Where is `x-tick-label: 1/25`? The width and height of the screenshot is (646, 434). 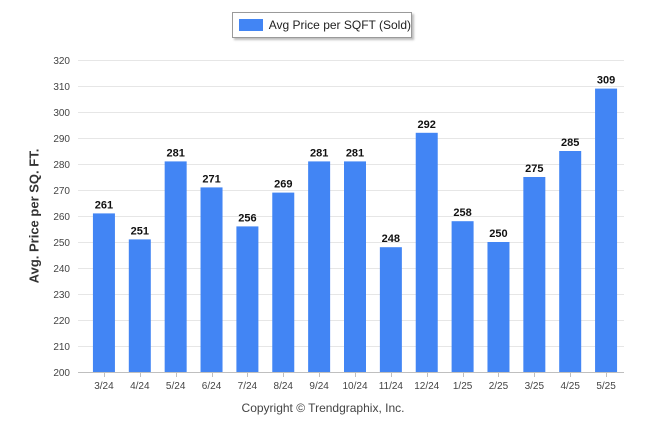
x-tick-label: 1/25 is located at coordinates (463, 386).